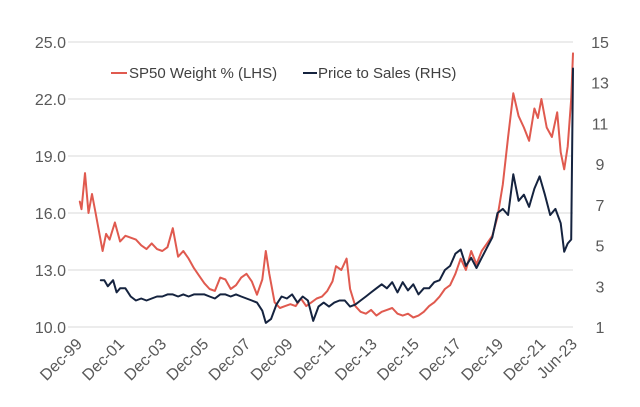 Image resolution: width=640 pixels, height=407 pixels. What do you see at coordinates (50, 186) in the screenshot?
I see `left-axis-ticks: 10.0 13.0 16.0 19.0 22.0 25.0` at bounding box center [50, 186].